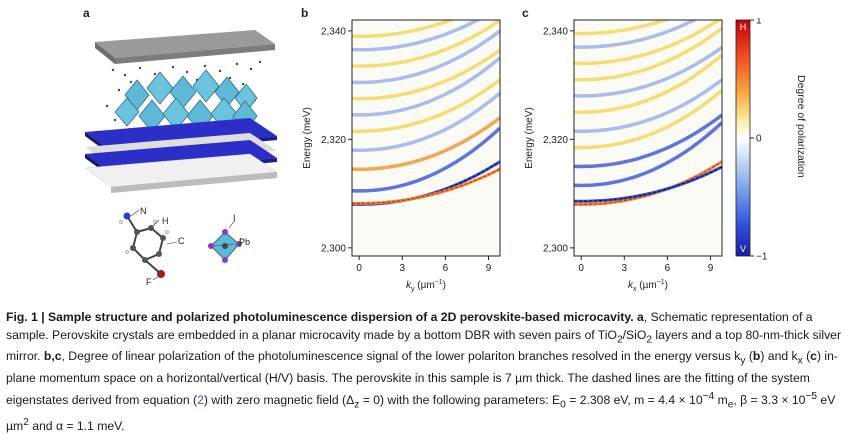  What do you see at coordinates (26, 422) in the screenshot?
I see `um-exp: 2` at bounding box center [26, 422].